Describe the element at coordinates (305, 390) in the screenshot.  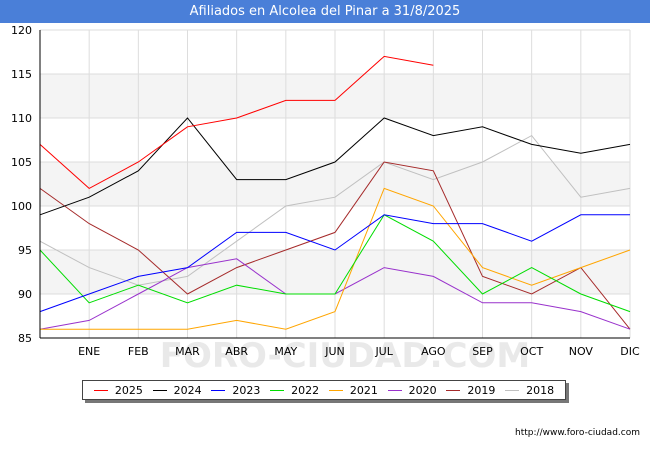
I see `legend-label: 2022` at that location.